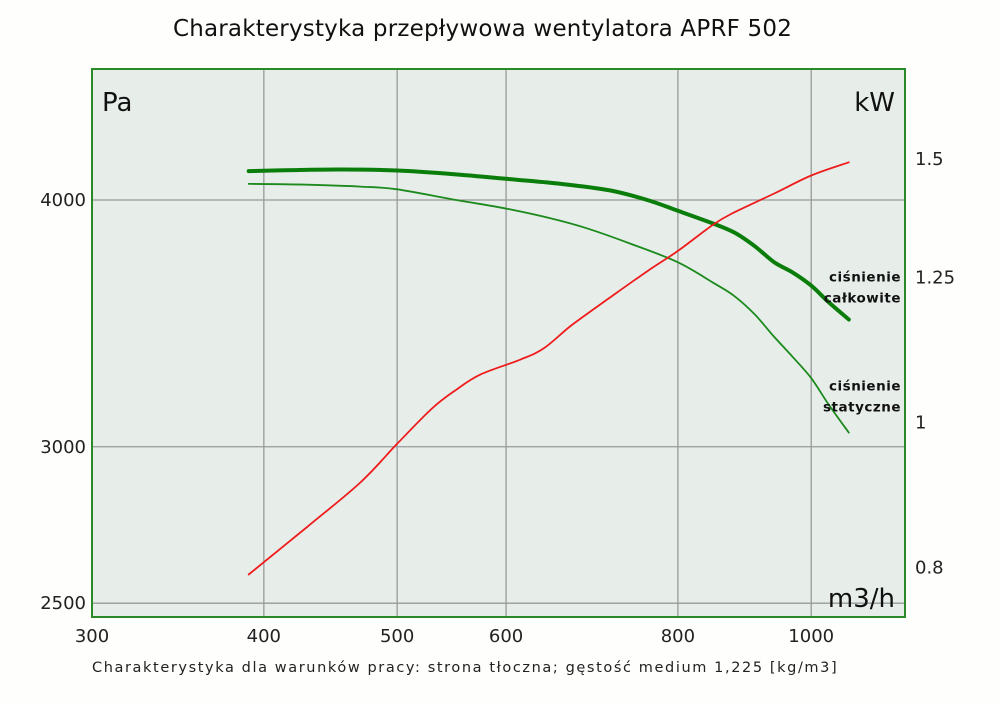 The height and width of the screenshot is (706, 1000). What do you see at coordinates (920, 422) in the screenshot?
I see `y-right-tick-label: 1` at bounding box center [920, 422].